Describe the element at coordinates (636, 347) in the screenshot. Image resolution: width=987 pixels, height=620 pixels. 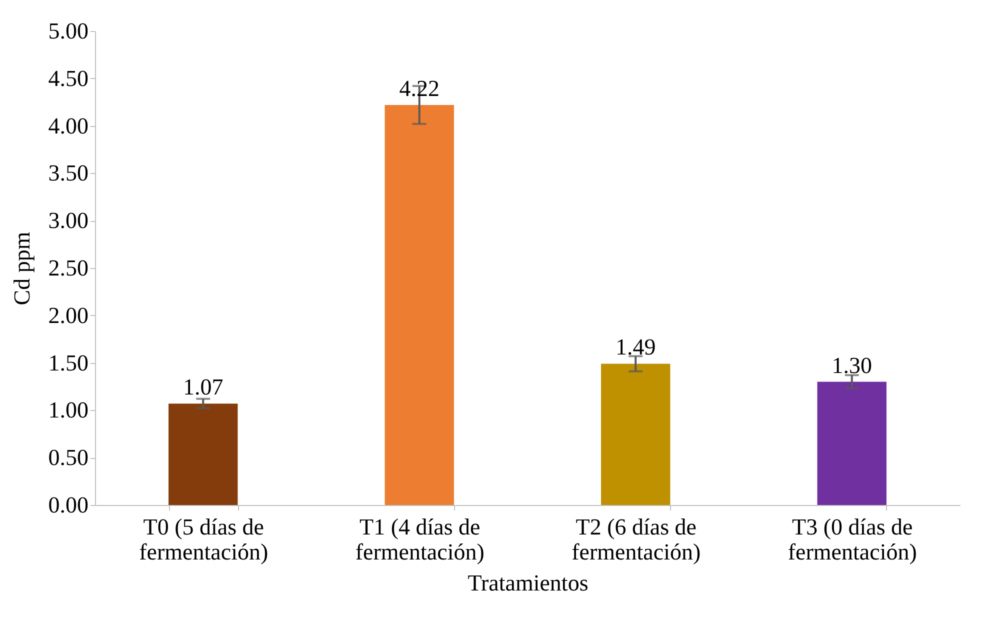
I see `data-label: 1.49` at that location.